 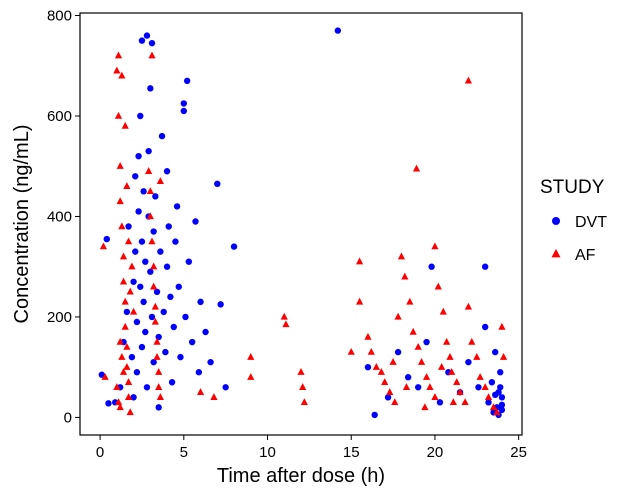 I want to click on legend-key-dvt, so click(x=556, y=221).